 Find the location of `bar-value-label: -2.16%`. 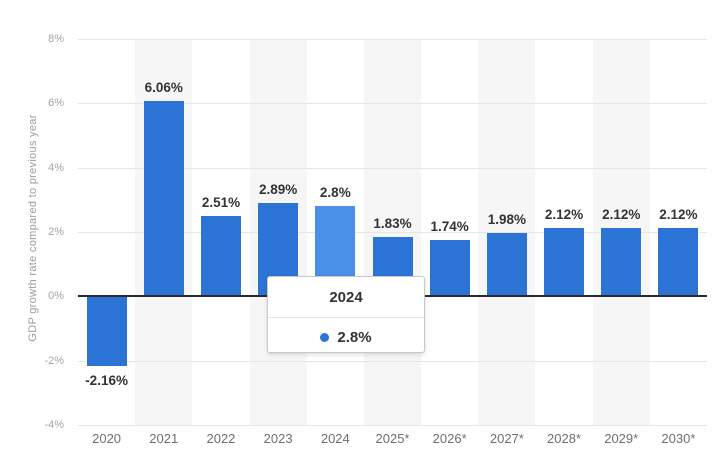

bar-value-label: -2.16% is located at coordinates (106, 380).